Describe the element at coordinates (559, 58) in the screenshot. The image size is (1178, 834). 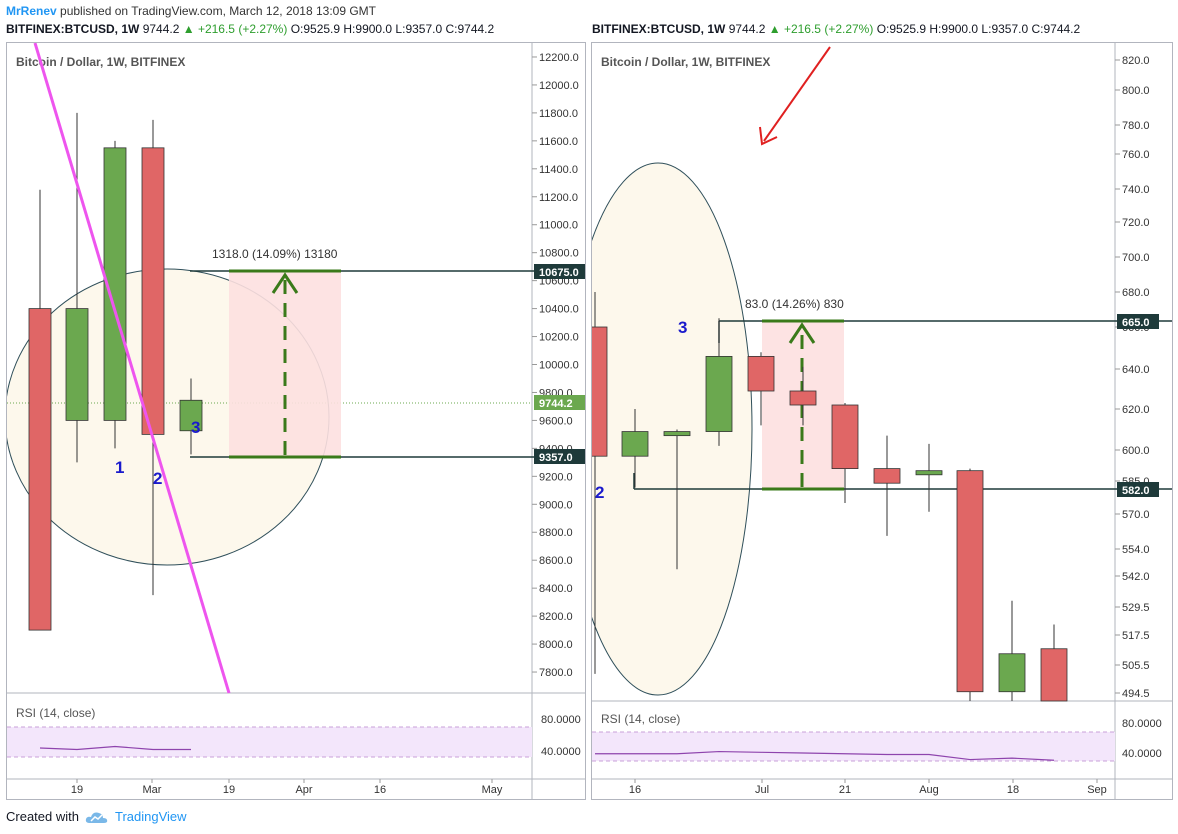
I see `price-tick-label: 12200.0` at that location.